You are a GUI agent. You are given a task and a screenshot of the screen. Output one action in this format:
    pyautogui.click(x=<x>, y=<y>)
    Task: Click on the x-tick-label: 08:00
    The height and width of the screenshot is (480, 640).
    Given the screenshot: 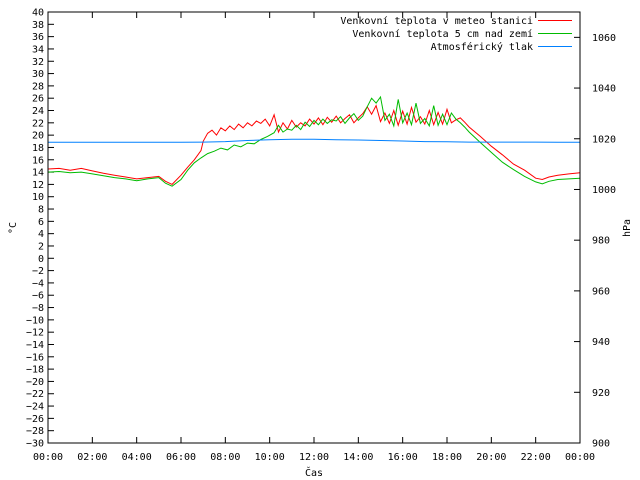 What is the action you would take?
    pyautogui.click(x=225, y=457)
    